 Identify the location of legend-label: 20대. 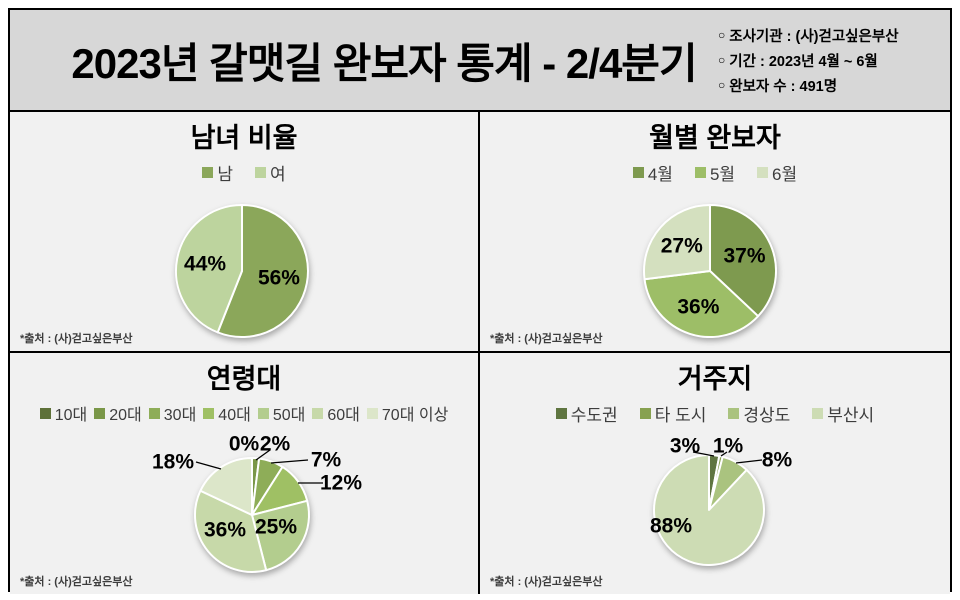
(125, 415).